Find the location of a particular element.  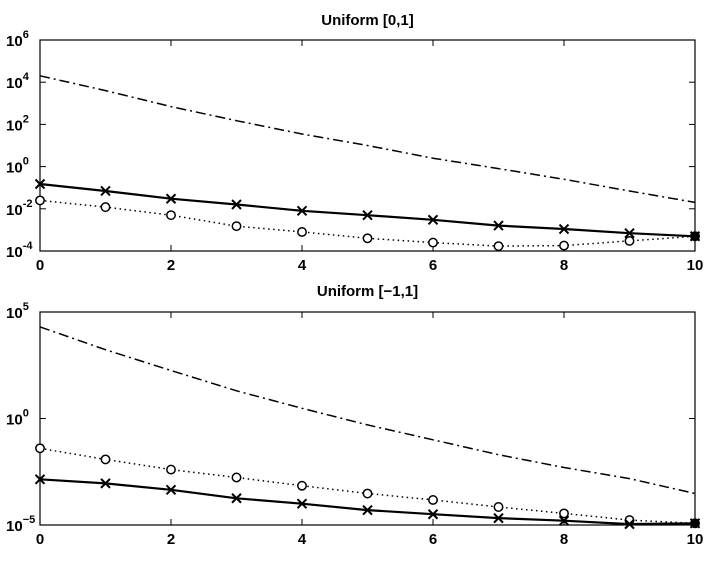

series-line-solid is located at coordinates (367, 210).